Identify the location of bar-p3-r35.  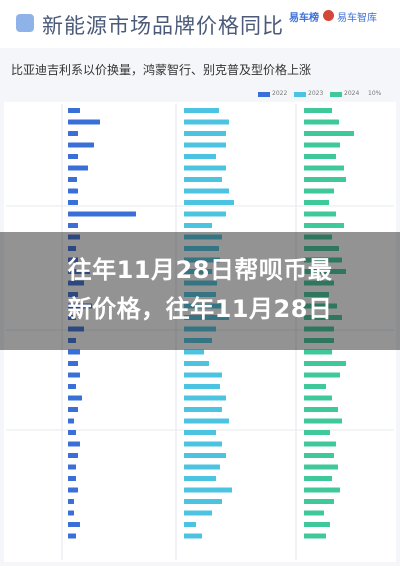
(319, 501).